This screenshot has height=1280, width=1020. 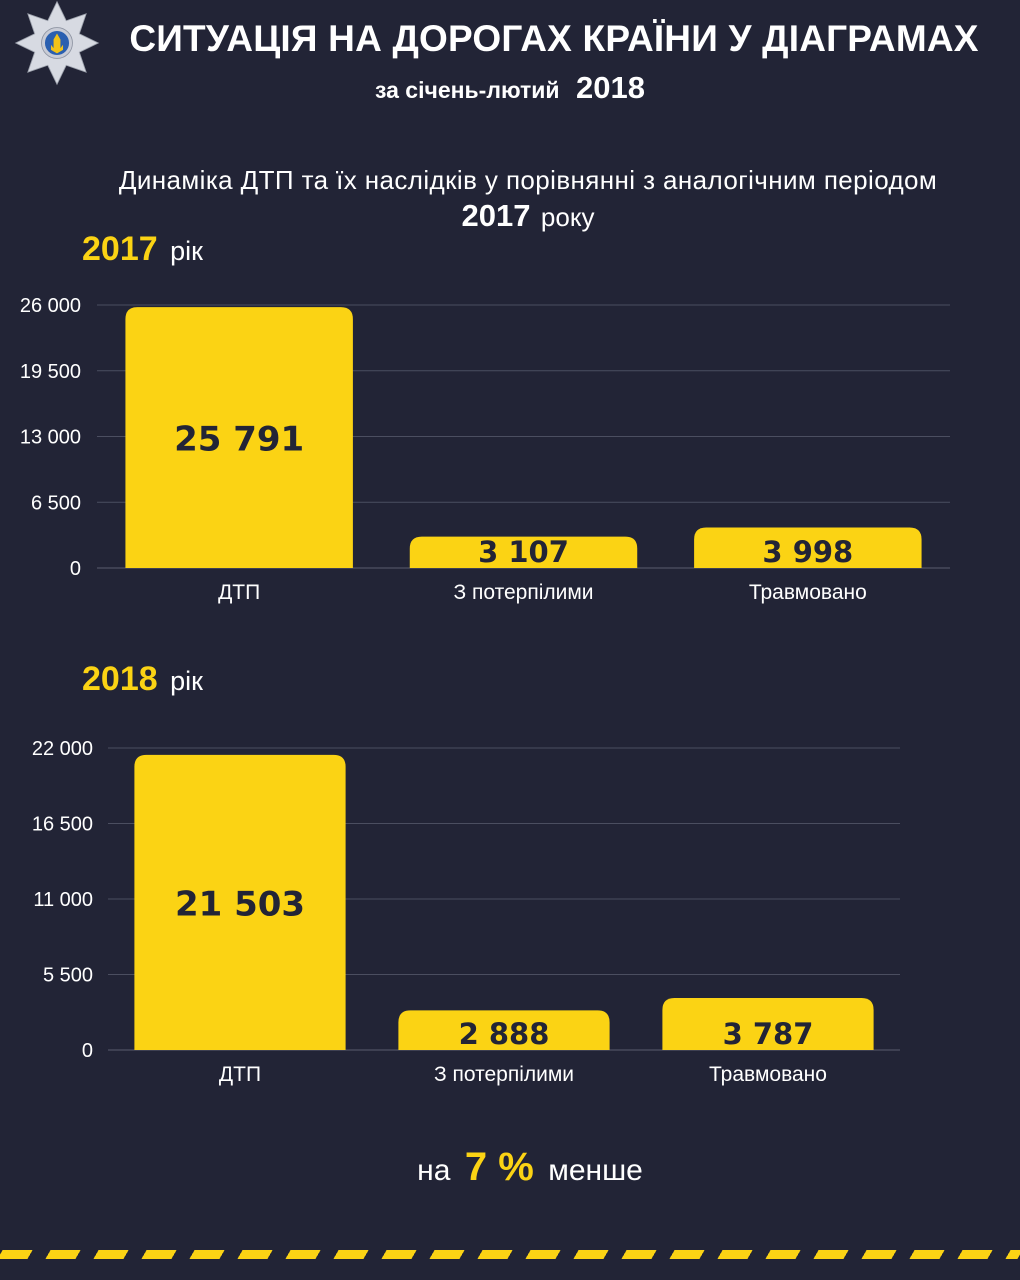 I want to click on hazard-stripe, so click(x=510, y=1254).